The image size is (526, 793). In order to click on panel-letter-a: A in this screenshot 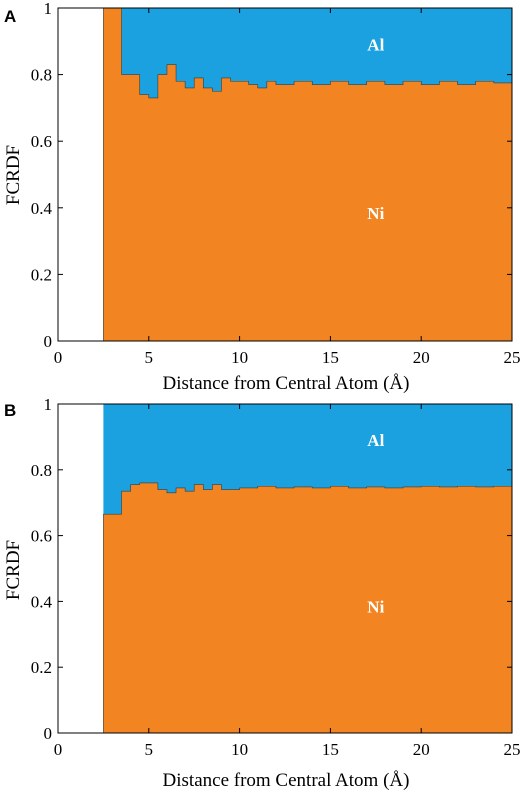, I will do `click(10, 16)`.